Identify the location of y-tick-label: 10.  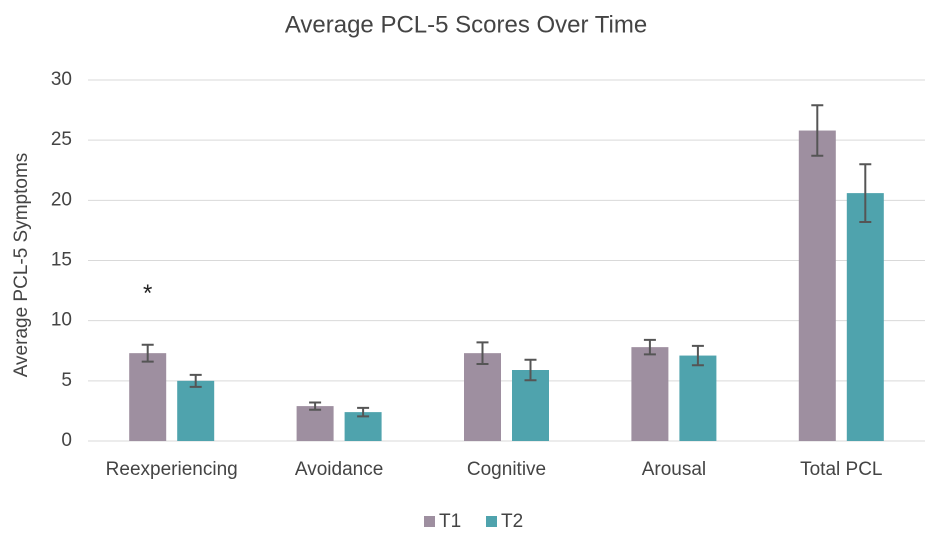
(61, 320).